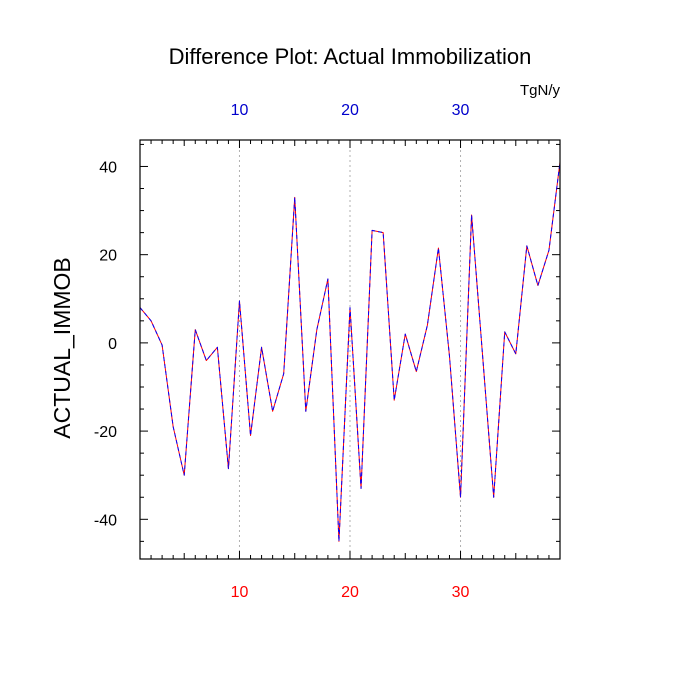  What do you see at coordinates (112, 344) in the screenshot?
I see `y-tick-label-0: 0` at bounding box center [112, 344].